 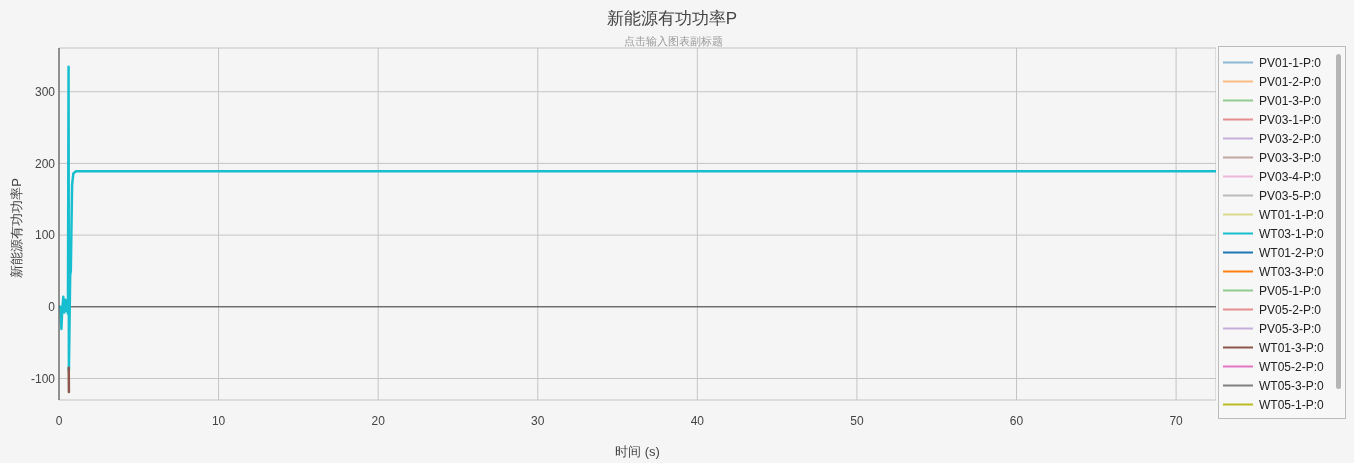 What do you see at coordinates (45, 235) in the screenshot?
I see `y-tick-label: 100` at bounding box center [45, 235].